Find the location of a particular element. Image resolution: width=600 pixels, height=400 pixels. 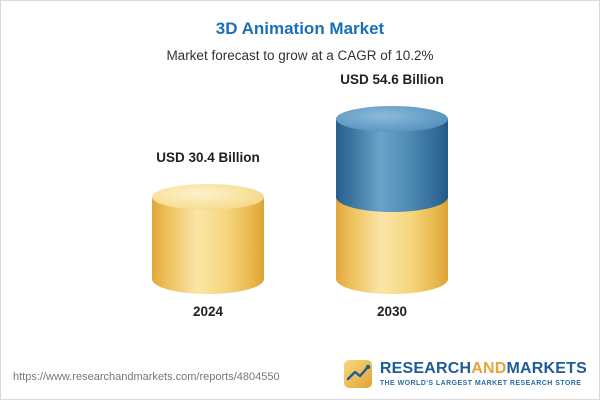

logo-word-research: RESEARCH is located at coordinates (425, 368).